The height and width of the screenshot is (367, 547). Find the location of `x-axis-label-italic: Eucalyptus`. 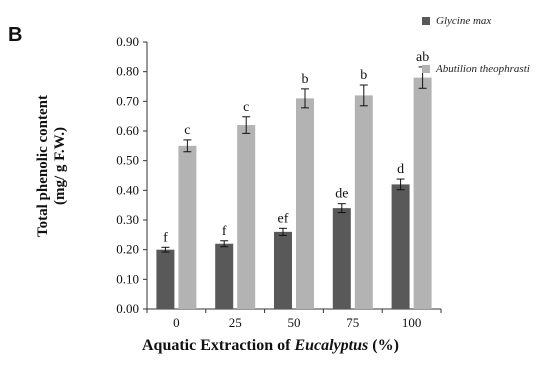

x-axis-label-italic: Eucalyptus is located at coordinates (331, 345).